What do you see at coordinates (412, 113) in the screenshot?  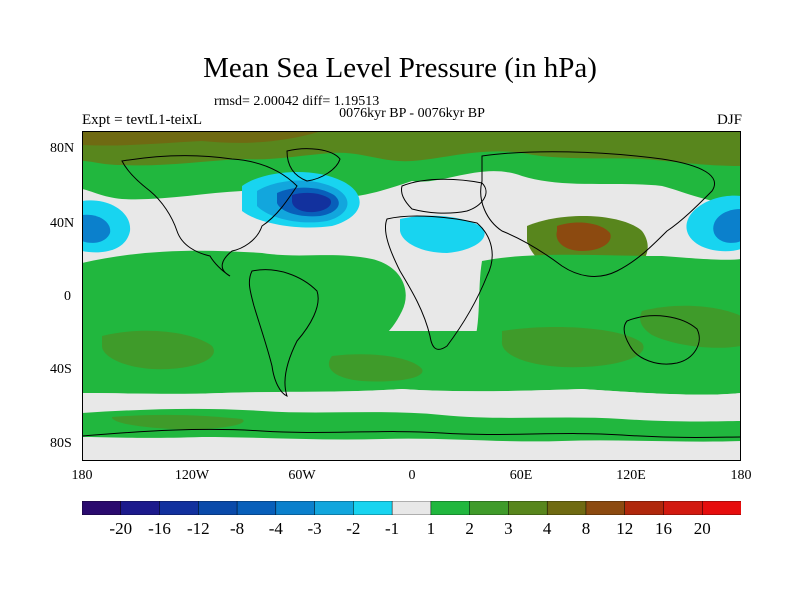 I see `period-label: 0076kyr BP - 0076kyr BP` at bounding box center [412, 113].